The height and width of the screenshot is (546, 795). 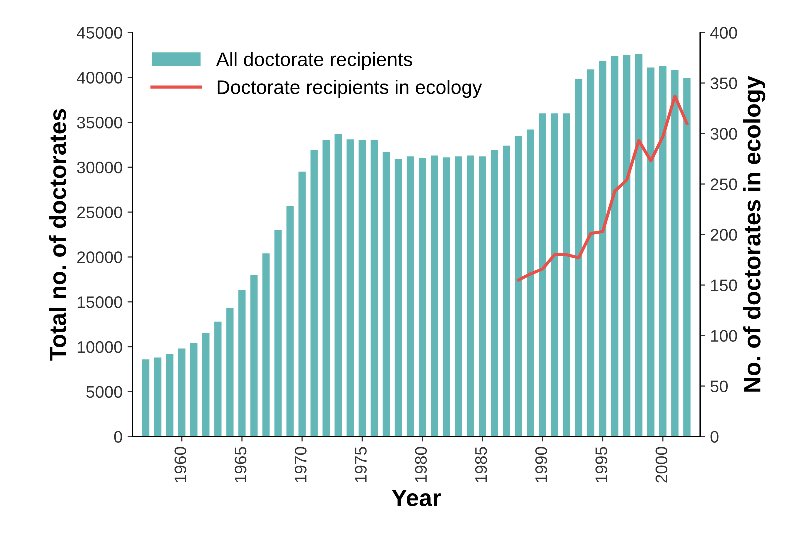 What do you see at coordinates (100, 258) in the screenshot?
I see `y-tick-label: 20000` at bounding box center [100, 258].